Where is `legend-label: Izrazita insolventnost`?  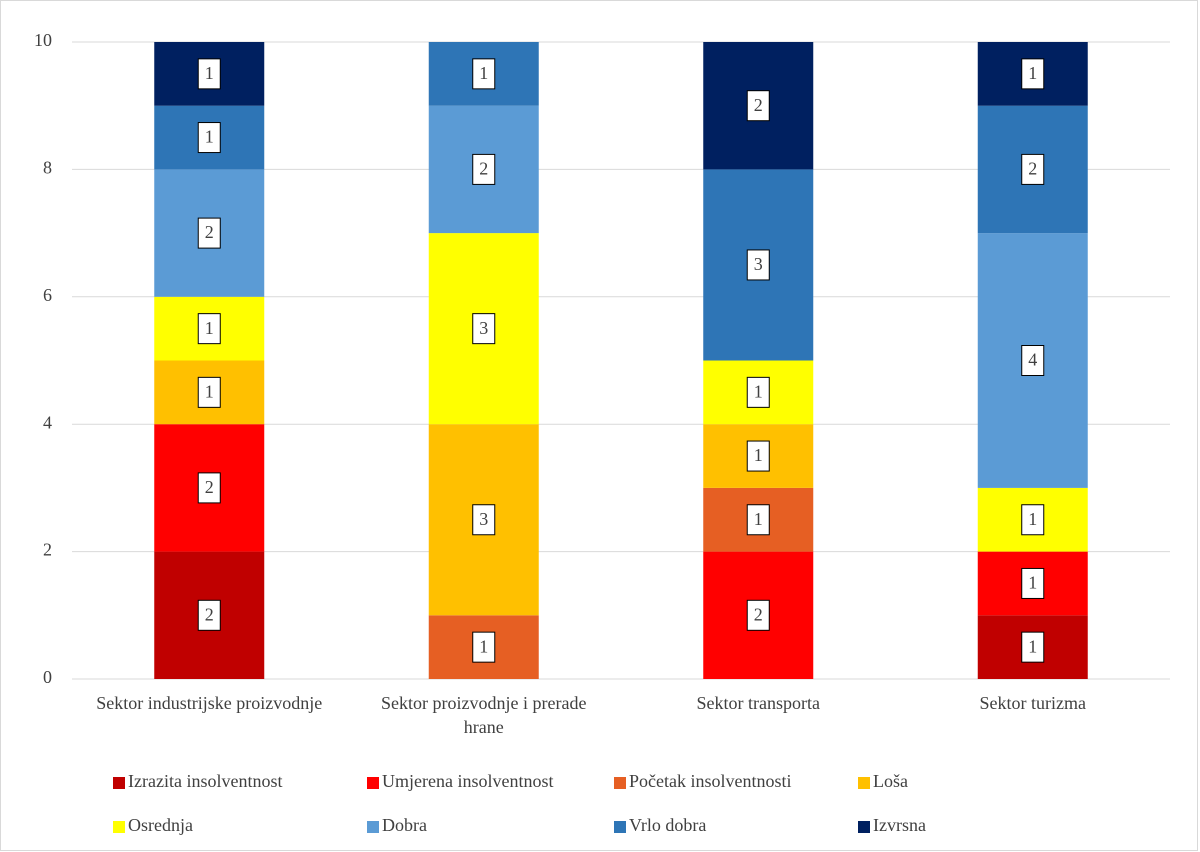
legend-label: Izrazita insolventnost is located at coordinates (205, 781).